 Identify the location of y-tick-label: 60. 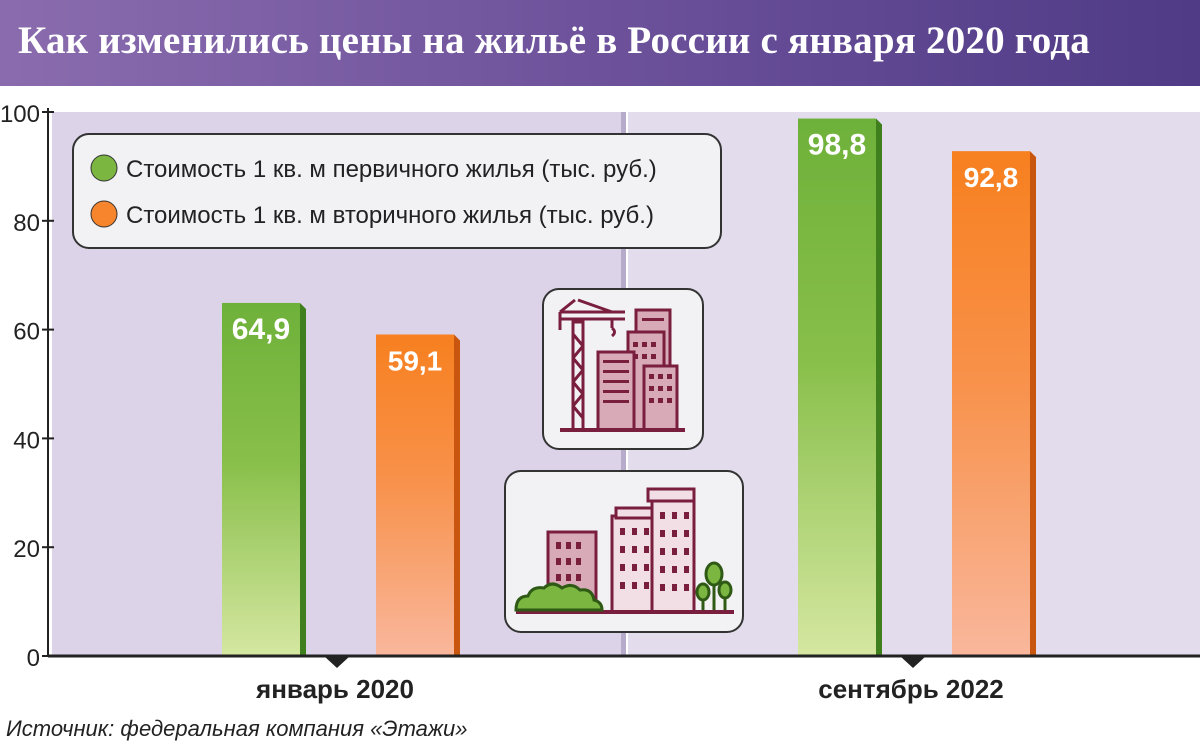
(26, 332).